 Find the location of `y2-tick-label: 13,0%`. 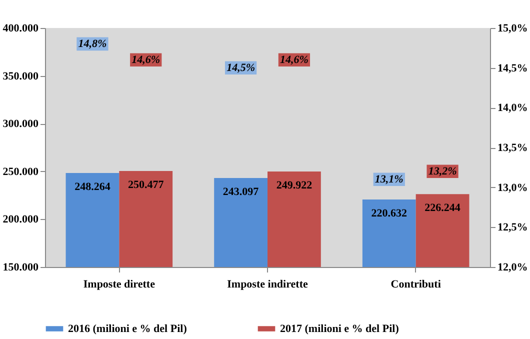

y2-tick-label: 13,0% is located at coordinates (513, 188).